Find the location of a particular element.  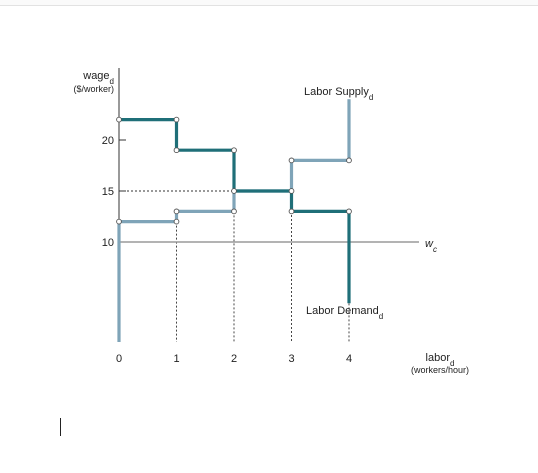

x-tick-label: 2 is located at coordinates (234, 359).